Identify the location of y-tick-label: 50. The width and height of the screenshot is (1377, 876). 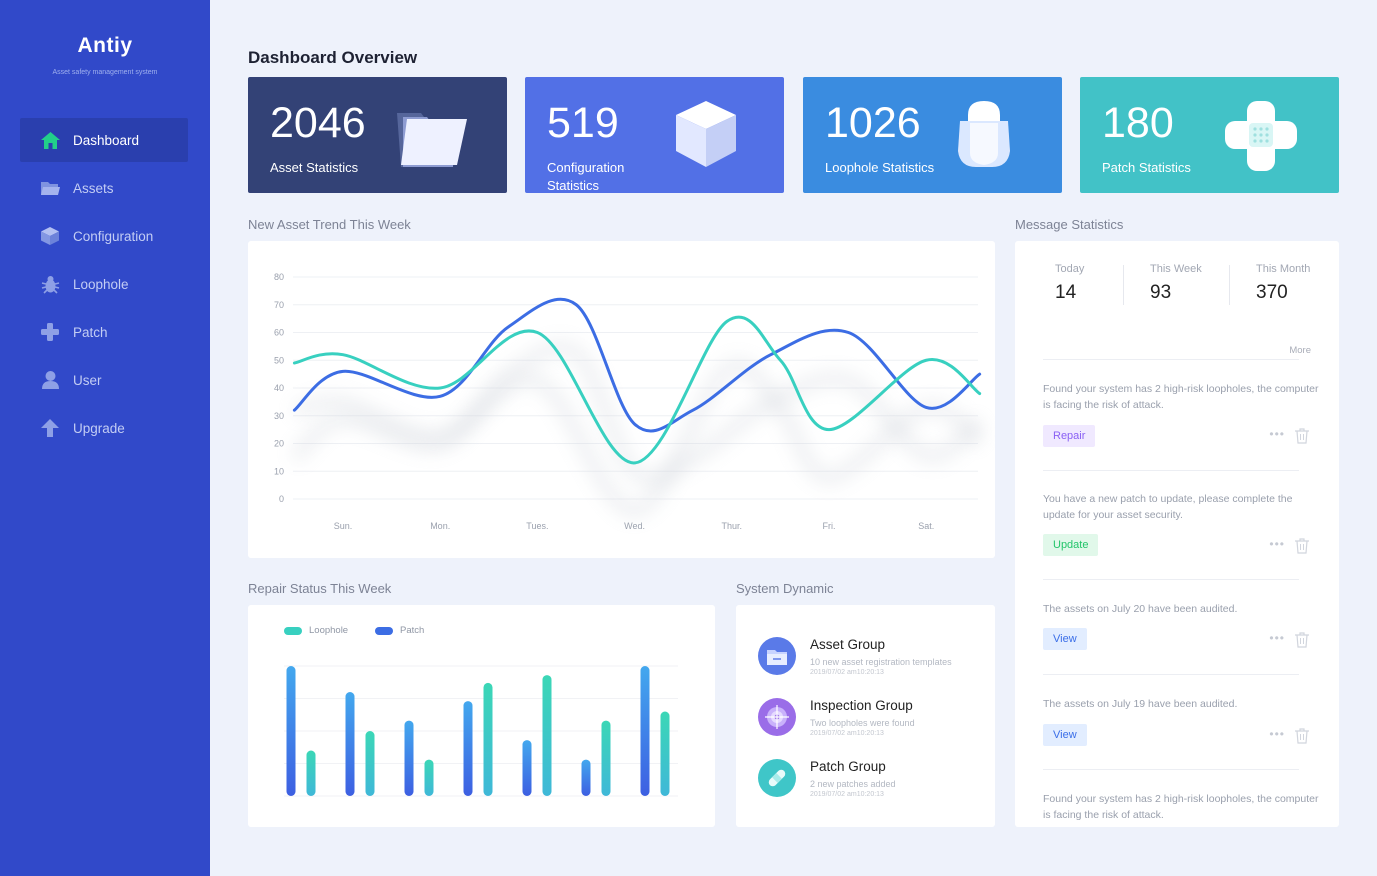
(279, 360).